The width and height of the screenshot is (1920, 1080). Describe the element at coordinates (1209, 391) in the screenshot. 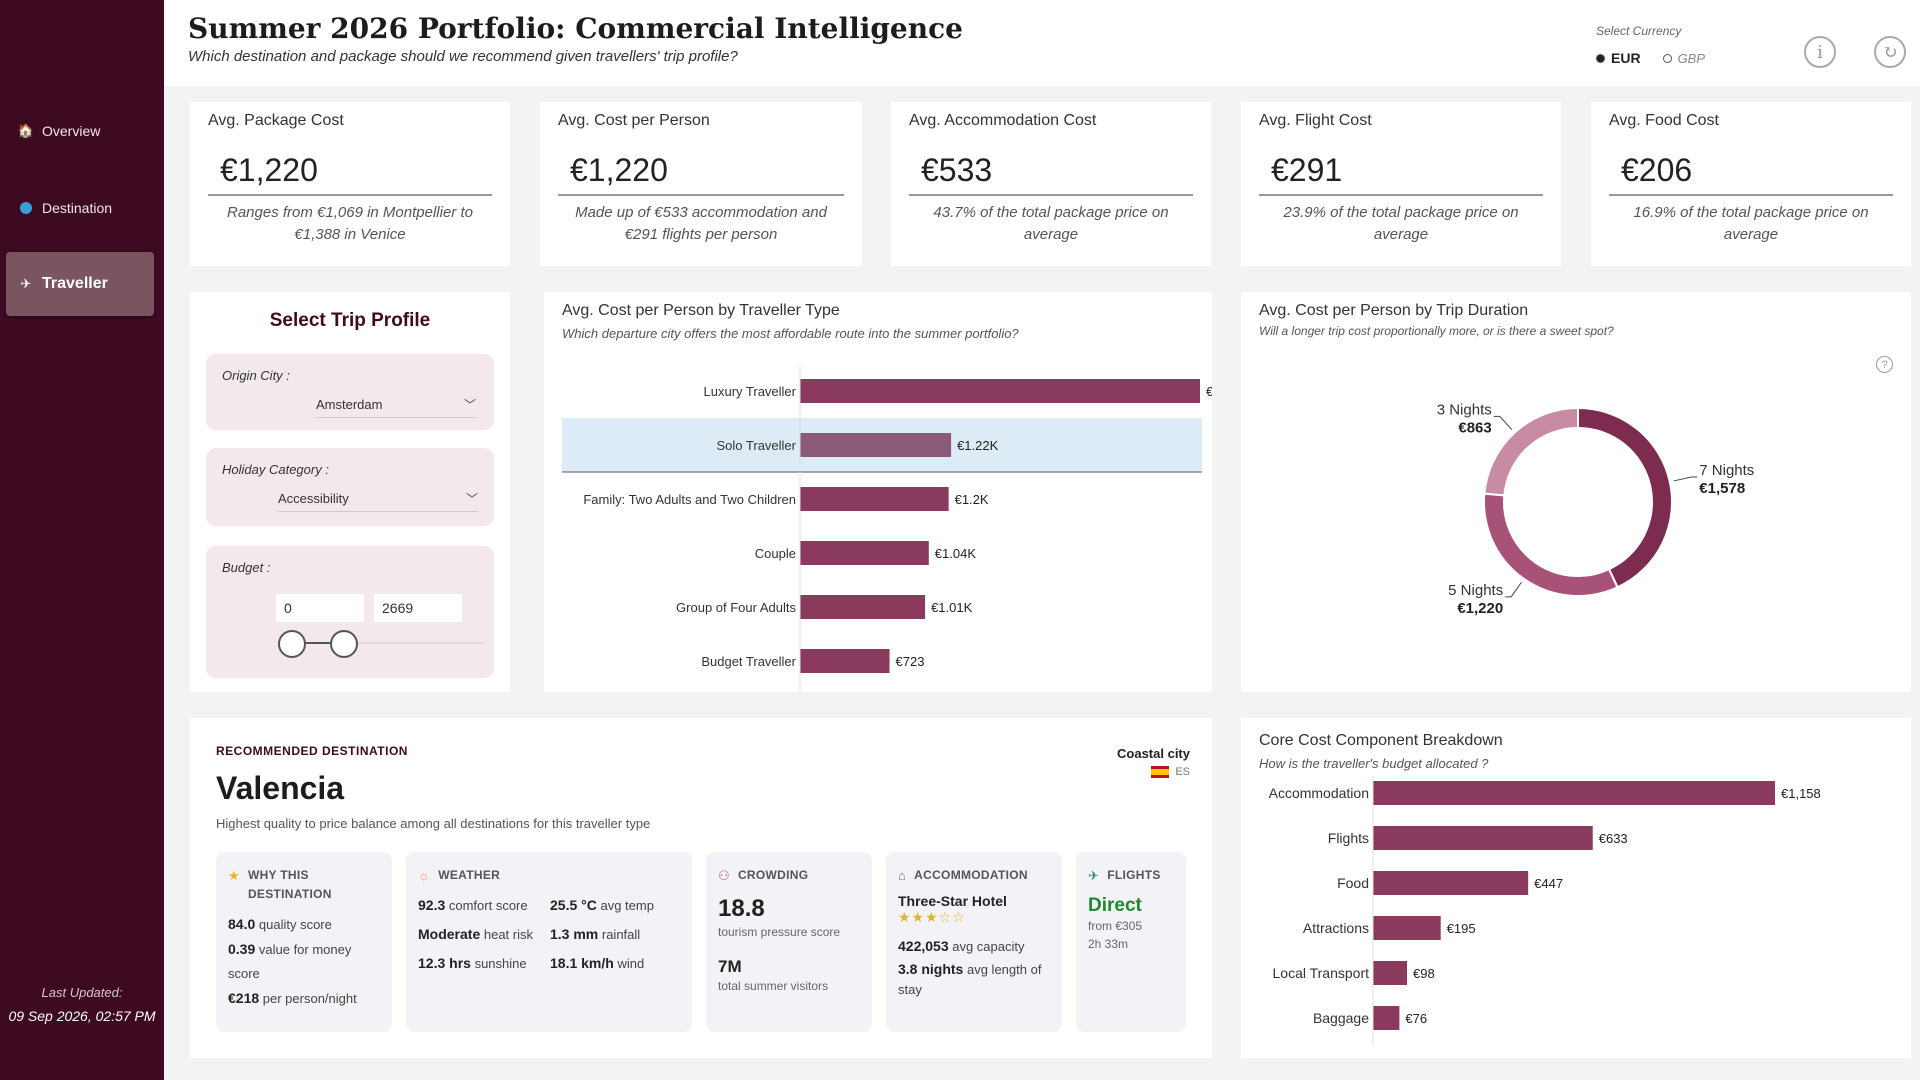

I see `data-label: €3.23K` at that location.